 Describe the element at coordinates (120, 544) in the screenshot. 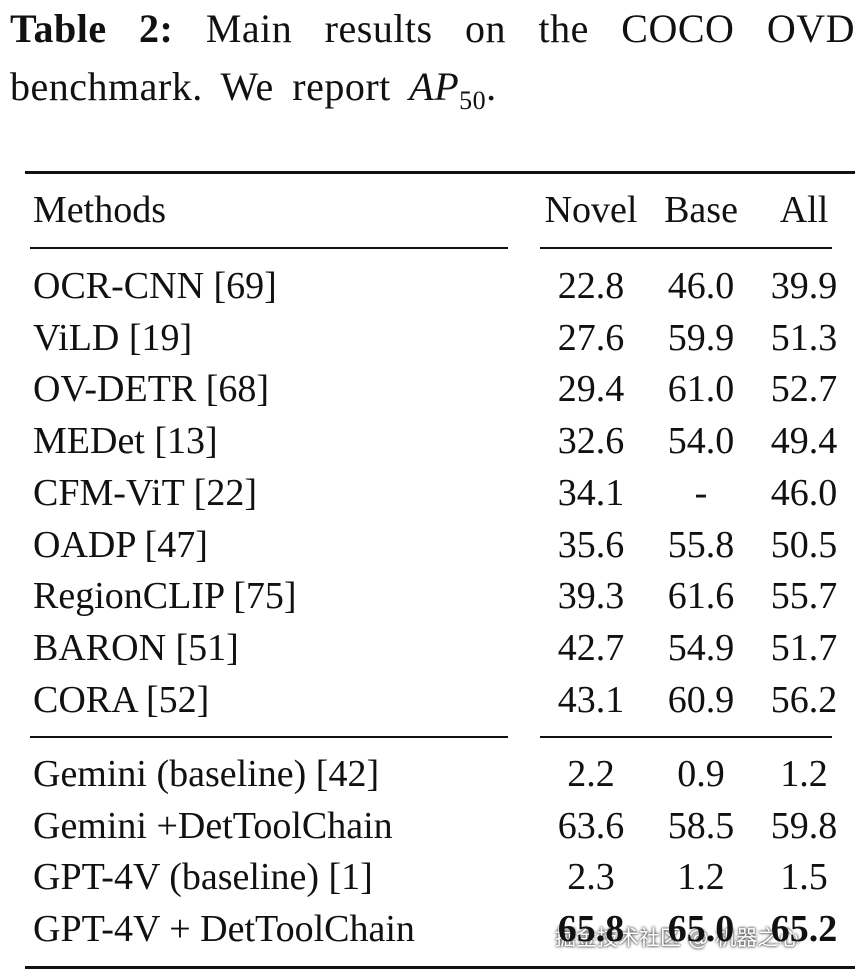

I see `method-cell: OADP [47]` at that location.